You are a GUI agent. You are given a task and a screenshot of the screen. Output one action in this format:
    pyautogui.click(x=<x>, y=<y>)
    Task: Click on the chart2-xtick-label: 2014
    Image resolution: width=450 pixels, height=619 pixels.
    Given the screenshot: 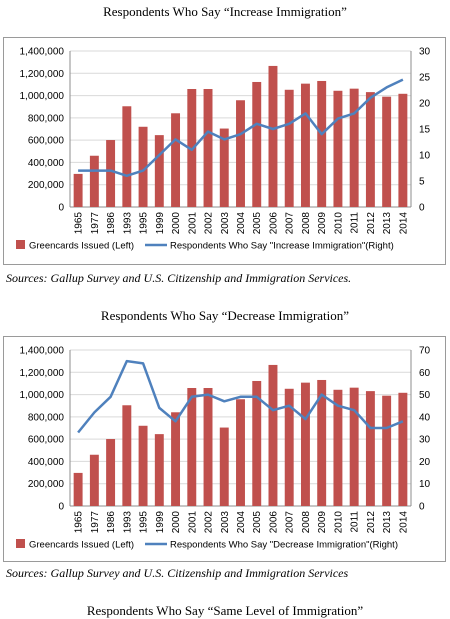 What is the action you would take?
    pyautogui.click(x=403, y=522)
    